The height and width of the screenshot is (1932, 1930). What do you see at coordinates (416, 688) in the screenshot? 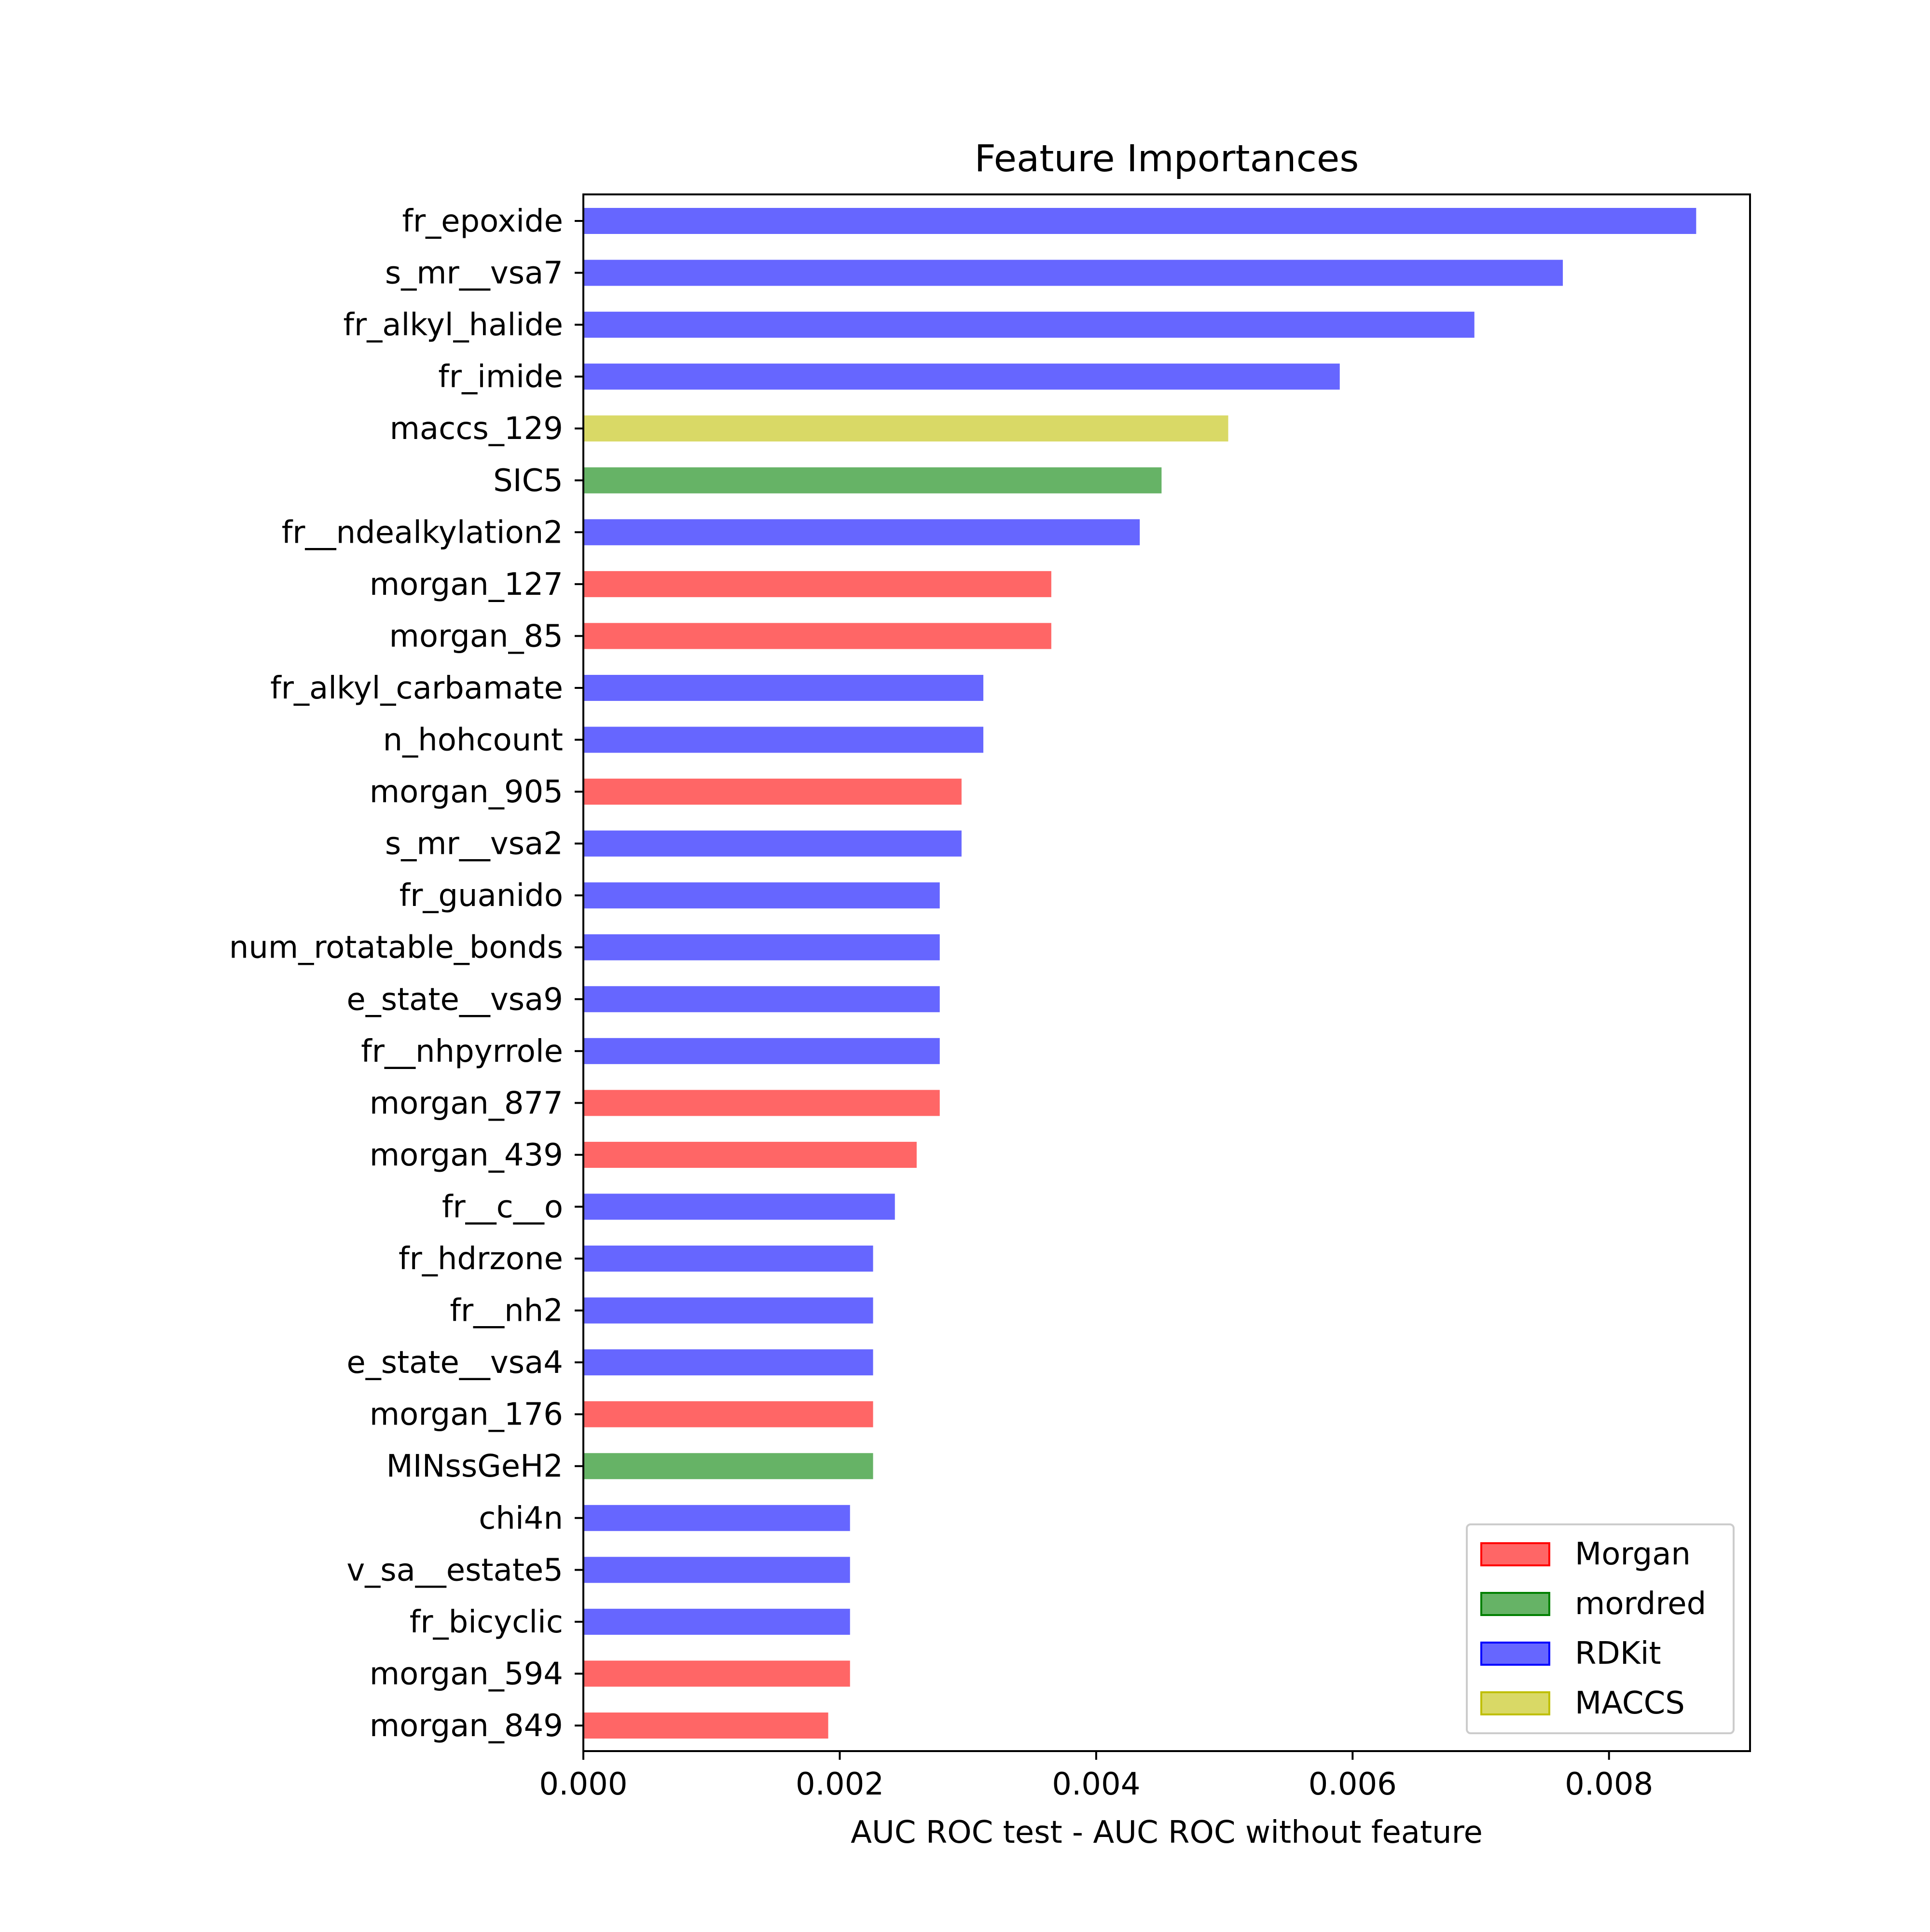
I see `y-tick-label: fr_alkyl_carbamate` at bounding box center [416, 688].